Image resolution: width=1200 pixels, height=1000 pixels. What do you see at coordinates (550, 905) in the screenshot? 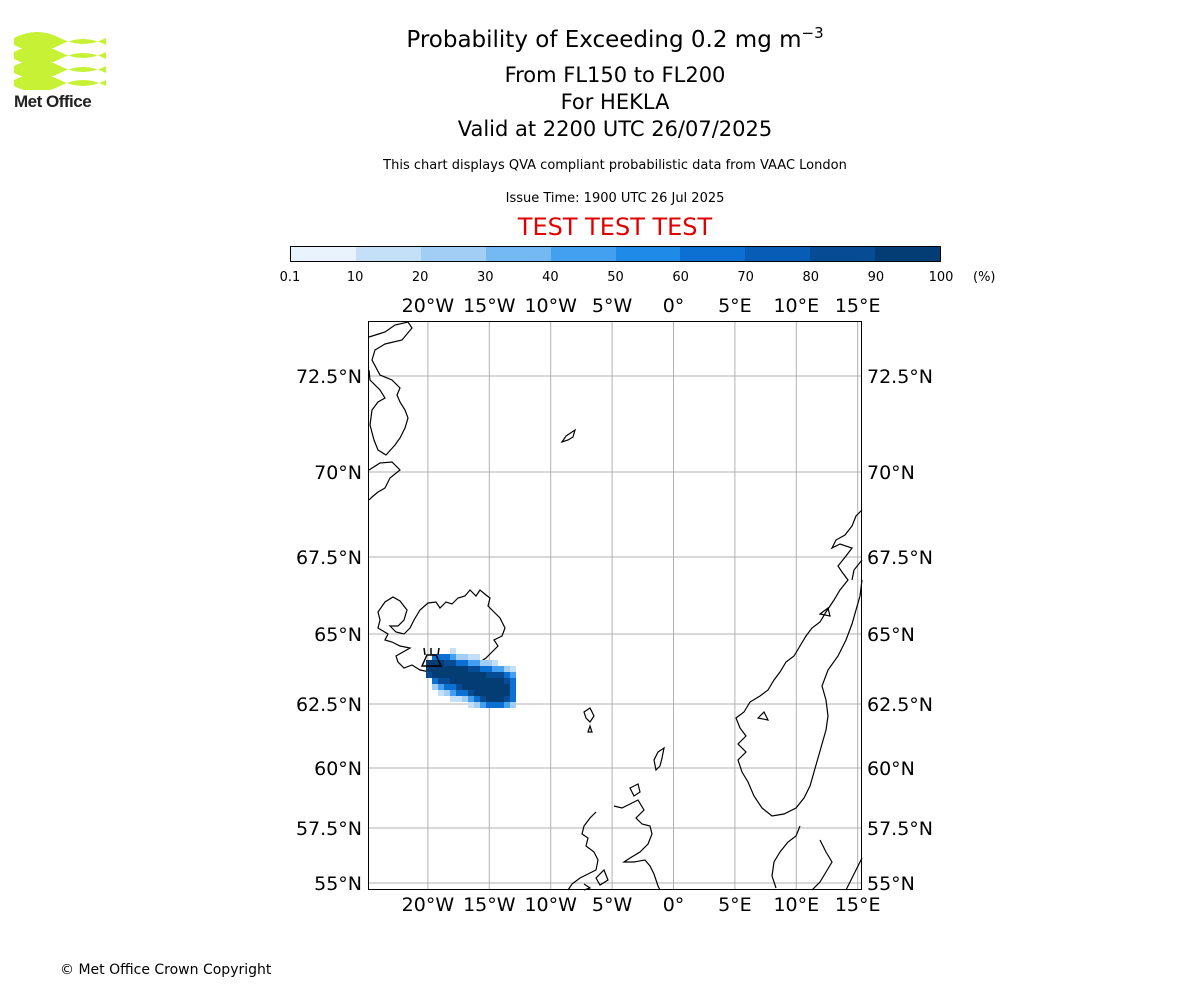
I see `longitude-label-bottom: 10°W` at bounding box center [550, 905].